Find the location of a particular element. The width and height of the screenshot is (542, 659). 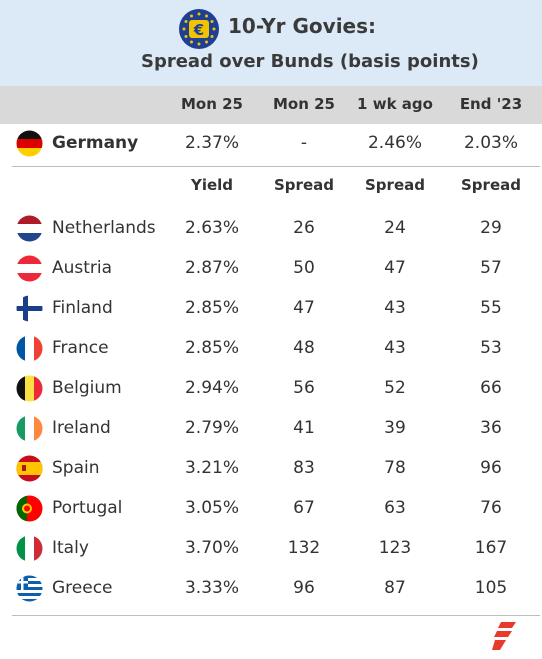

spread-value: 50 is located at coordinates (304, 268).